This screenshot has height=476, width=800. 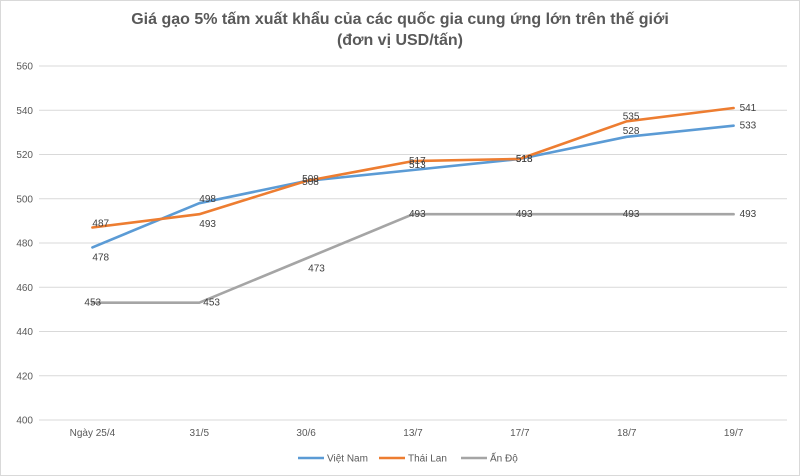 I want to click on data-label: 528, so click(x=631, y=131).